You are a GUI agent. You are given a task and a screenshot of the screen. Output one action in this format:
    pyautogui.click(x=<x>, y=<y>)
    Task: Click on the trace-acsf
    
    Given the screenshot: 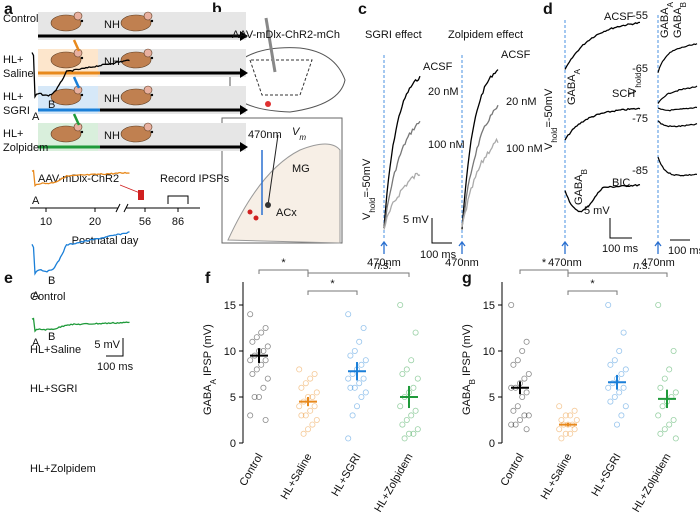 What is the action you would take?
    pyautogui.click(x=402, y=152)
    